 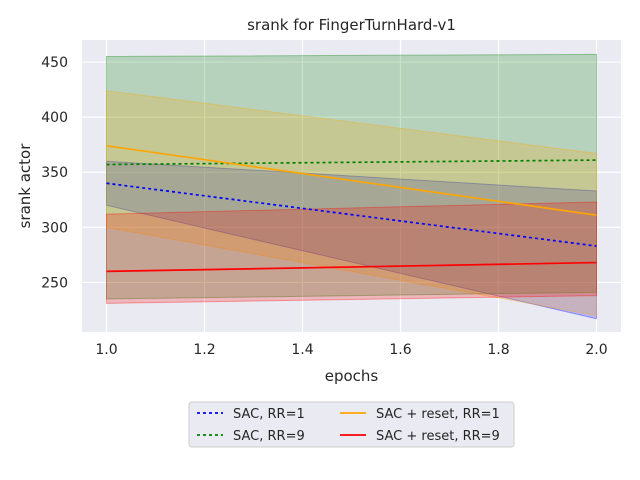 What do you see at coordinates (269, 414) in the screenshot?
I see `legend-label-sac-rr-1: SAC, RR=1` at bounding box center [269, 414].